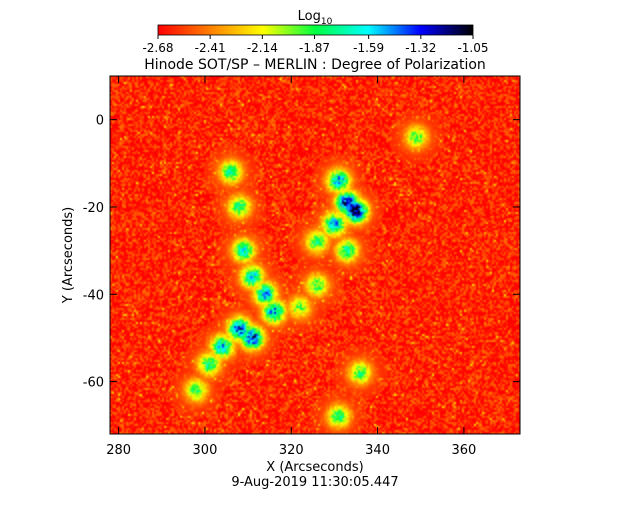  Describe the element at coordinates (314, 482) in the screenshot. I see `timestamp: 9-Aug-2019 11:30:05.447` at that location.